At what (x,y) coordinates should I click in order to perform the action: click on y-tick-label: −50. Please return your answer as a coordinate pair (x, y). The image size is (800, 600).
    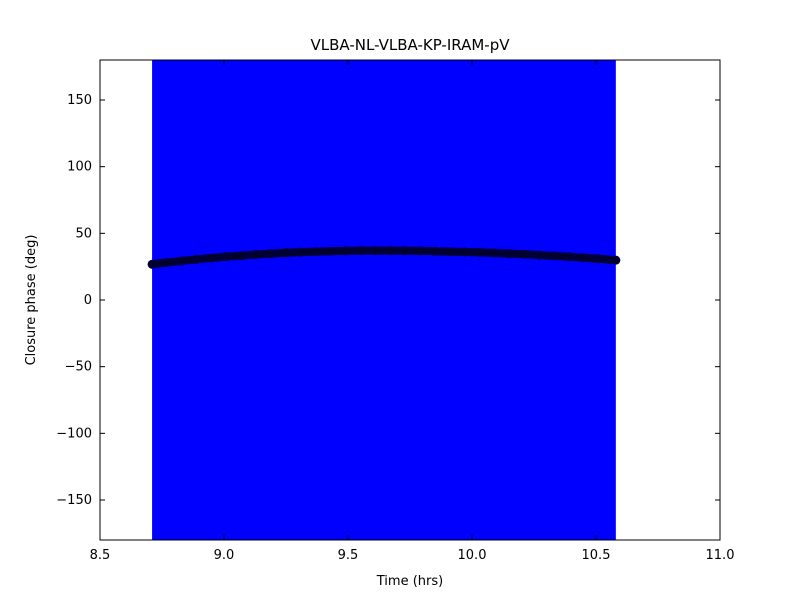
    Looking at the image, I should click on (78, 367).